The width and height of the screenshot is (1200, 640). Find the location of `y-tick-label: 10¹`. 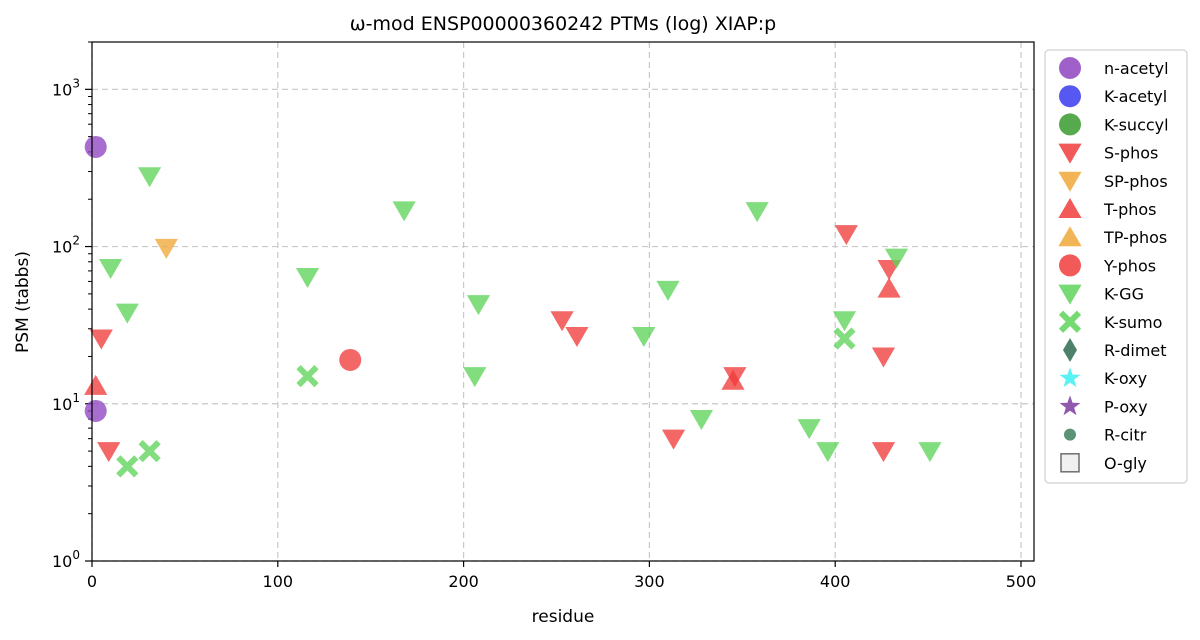

y-tick-label: 10¹ is located at coordinates (66, 402).